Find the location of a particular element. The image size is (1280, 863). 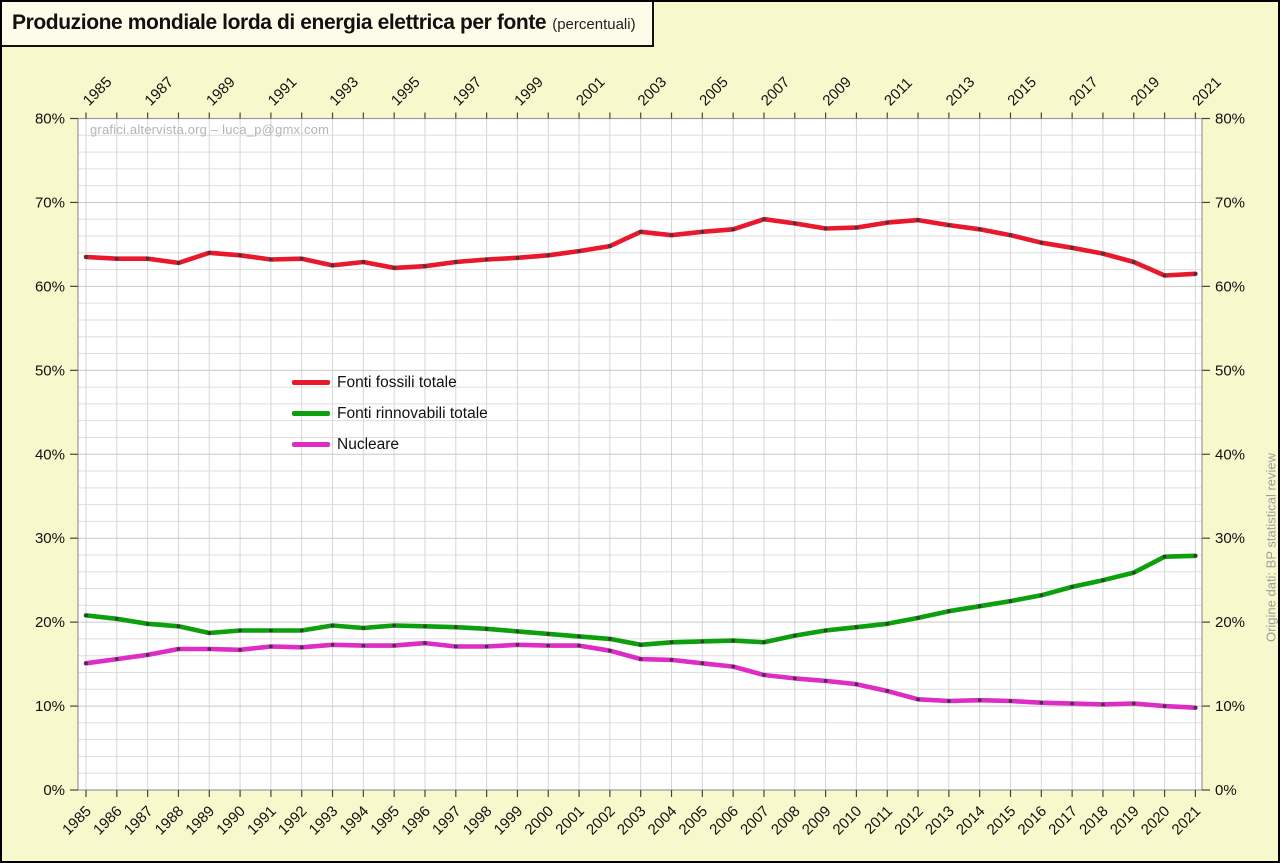

x-tick-label-bottom: 1995 is located at coordinates (385, 821).